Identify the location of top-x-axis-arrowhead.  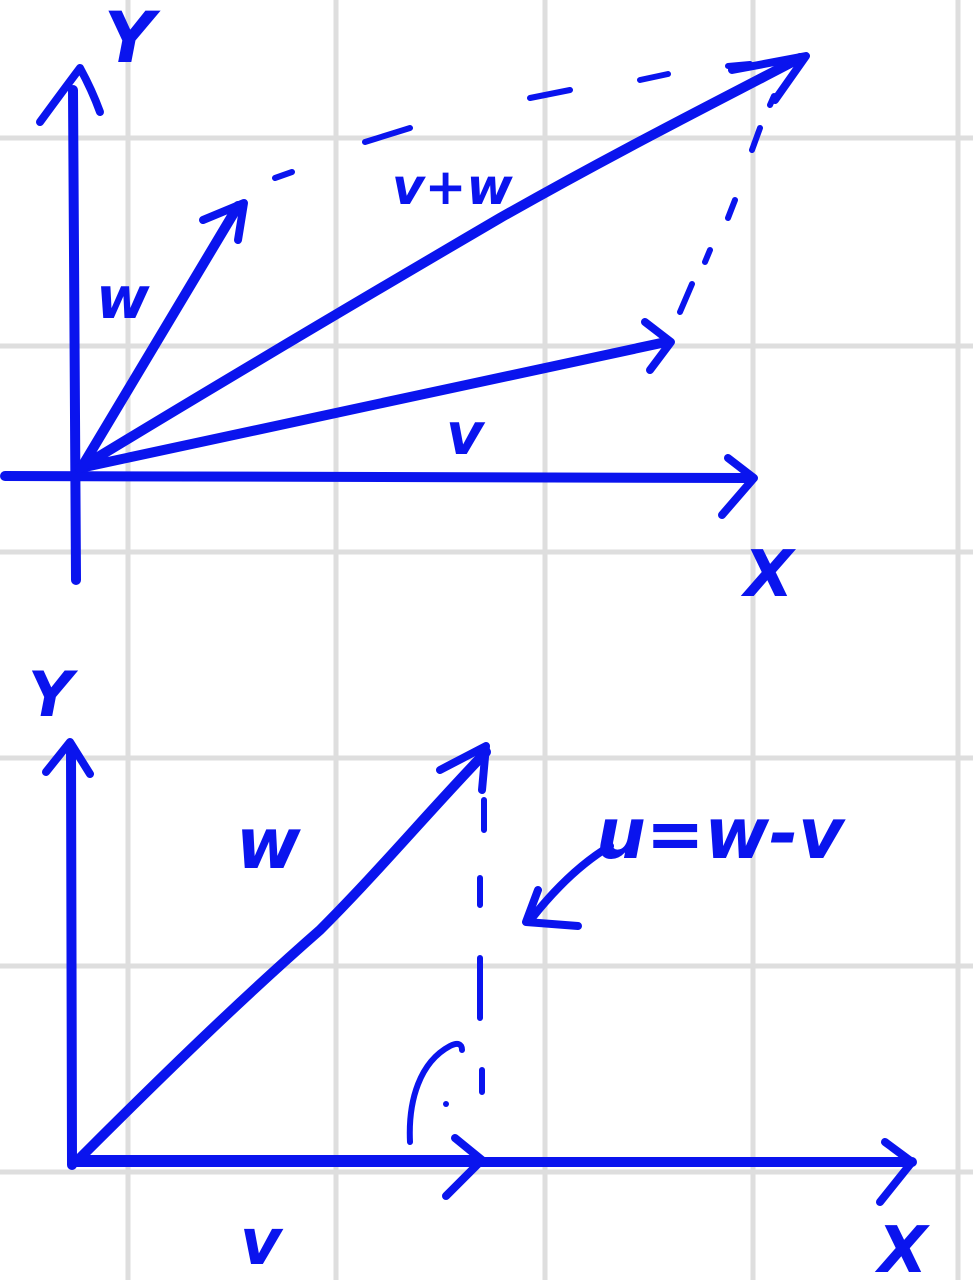
(738, 486).